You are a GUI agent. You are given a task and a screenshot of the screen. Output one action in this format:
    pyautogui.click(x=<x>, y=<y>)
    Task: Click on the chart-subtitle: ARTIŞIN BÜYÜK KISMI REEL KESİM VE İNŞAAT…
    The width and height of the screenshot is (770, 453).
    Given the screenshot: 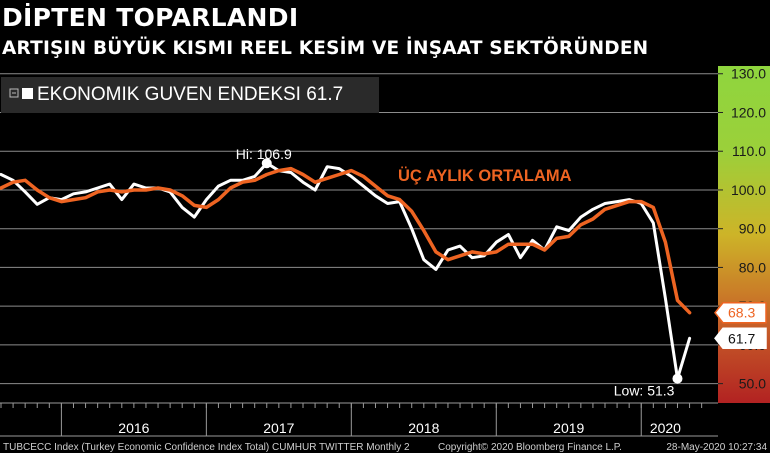 What is the action you would take?
    pyautogui.click(x=325, y=48)
    